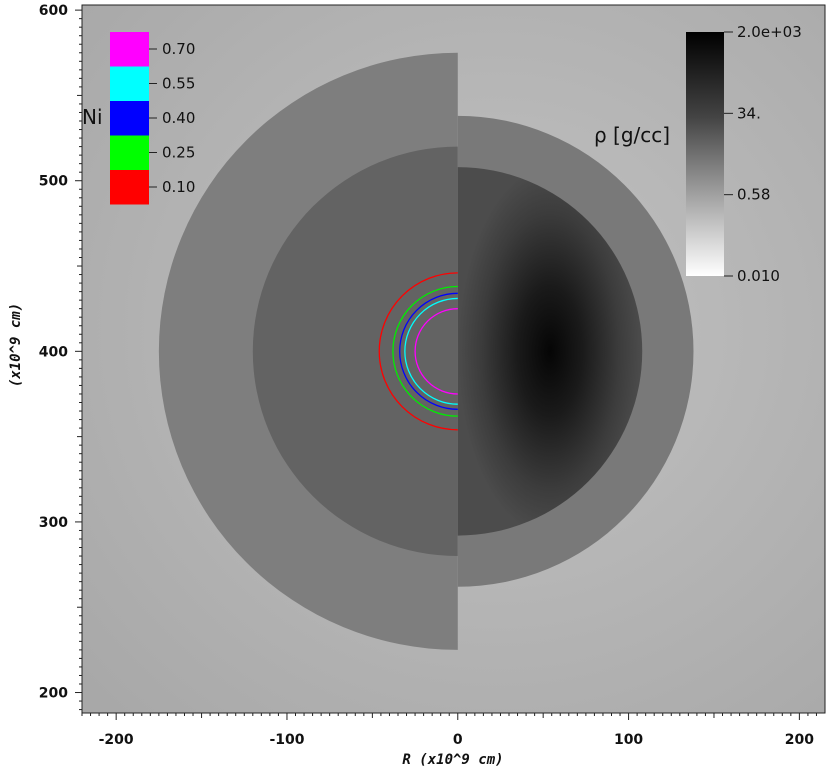 The width and height of the screenshot is (830, 778). What do you see at coordinates (178, 153) in the screenshot?
I see `ni-legend-label: 0.25` at bounding box center [178, 153].